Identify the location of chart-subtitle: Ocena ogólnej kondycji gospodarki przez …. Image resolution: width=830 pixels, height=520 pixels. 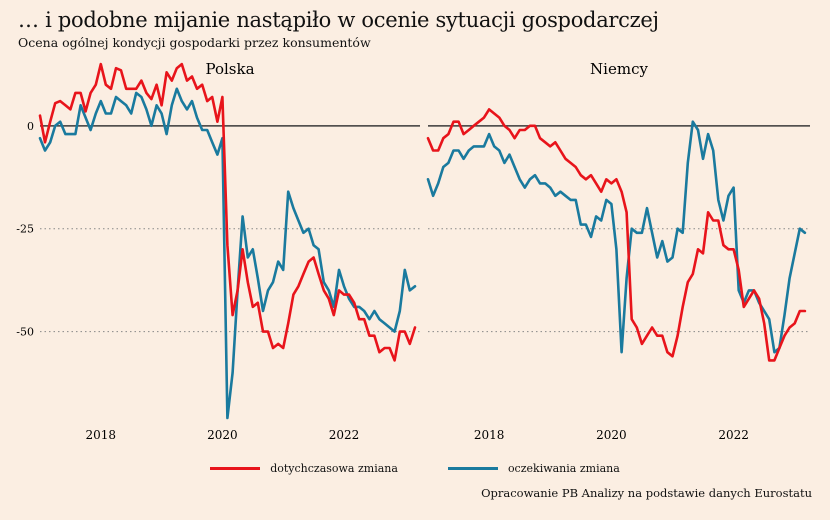
(194, 42).